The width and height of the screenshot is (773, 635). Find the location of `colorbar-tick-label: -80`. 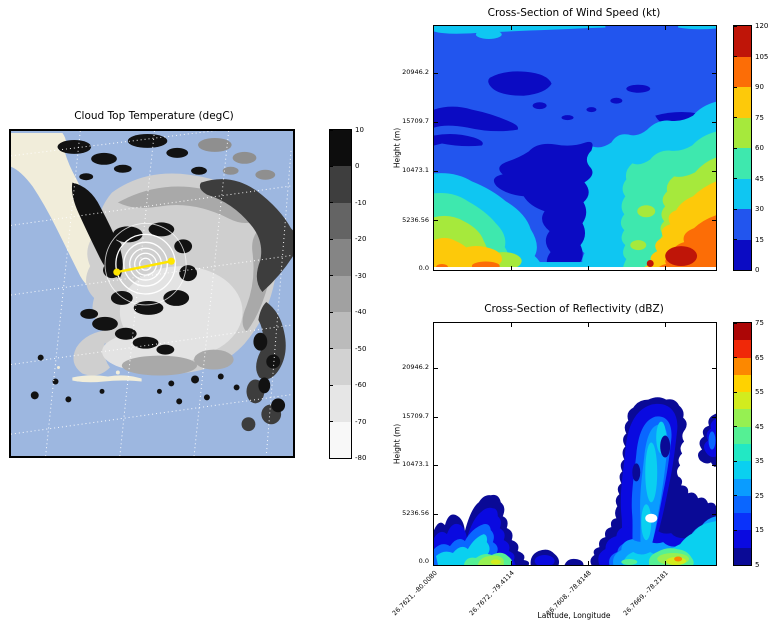

colorbar-tick-label: -80 is located at coordinates (361, 458).